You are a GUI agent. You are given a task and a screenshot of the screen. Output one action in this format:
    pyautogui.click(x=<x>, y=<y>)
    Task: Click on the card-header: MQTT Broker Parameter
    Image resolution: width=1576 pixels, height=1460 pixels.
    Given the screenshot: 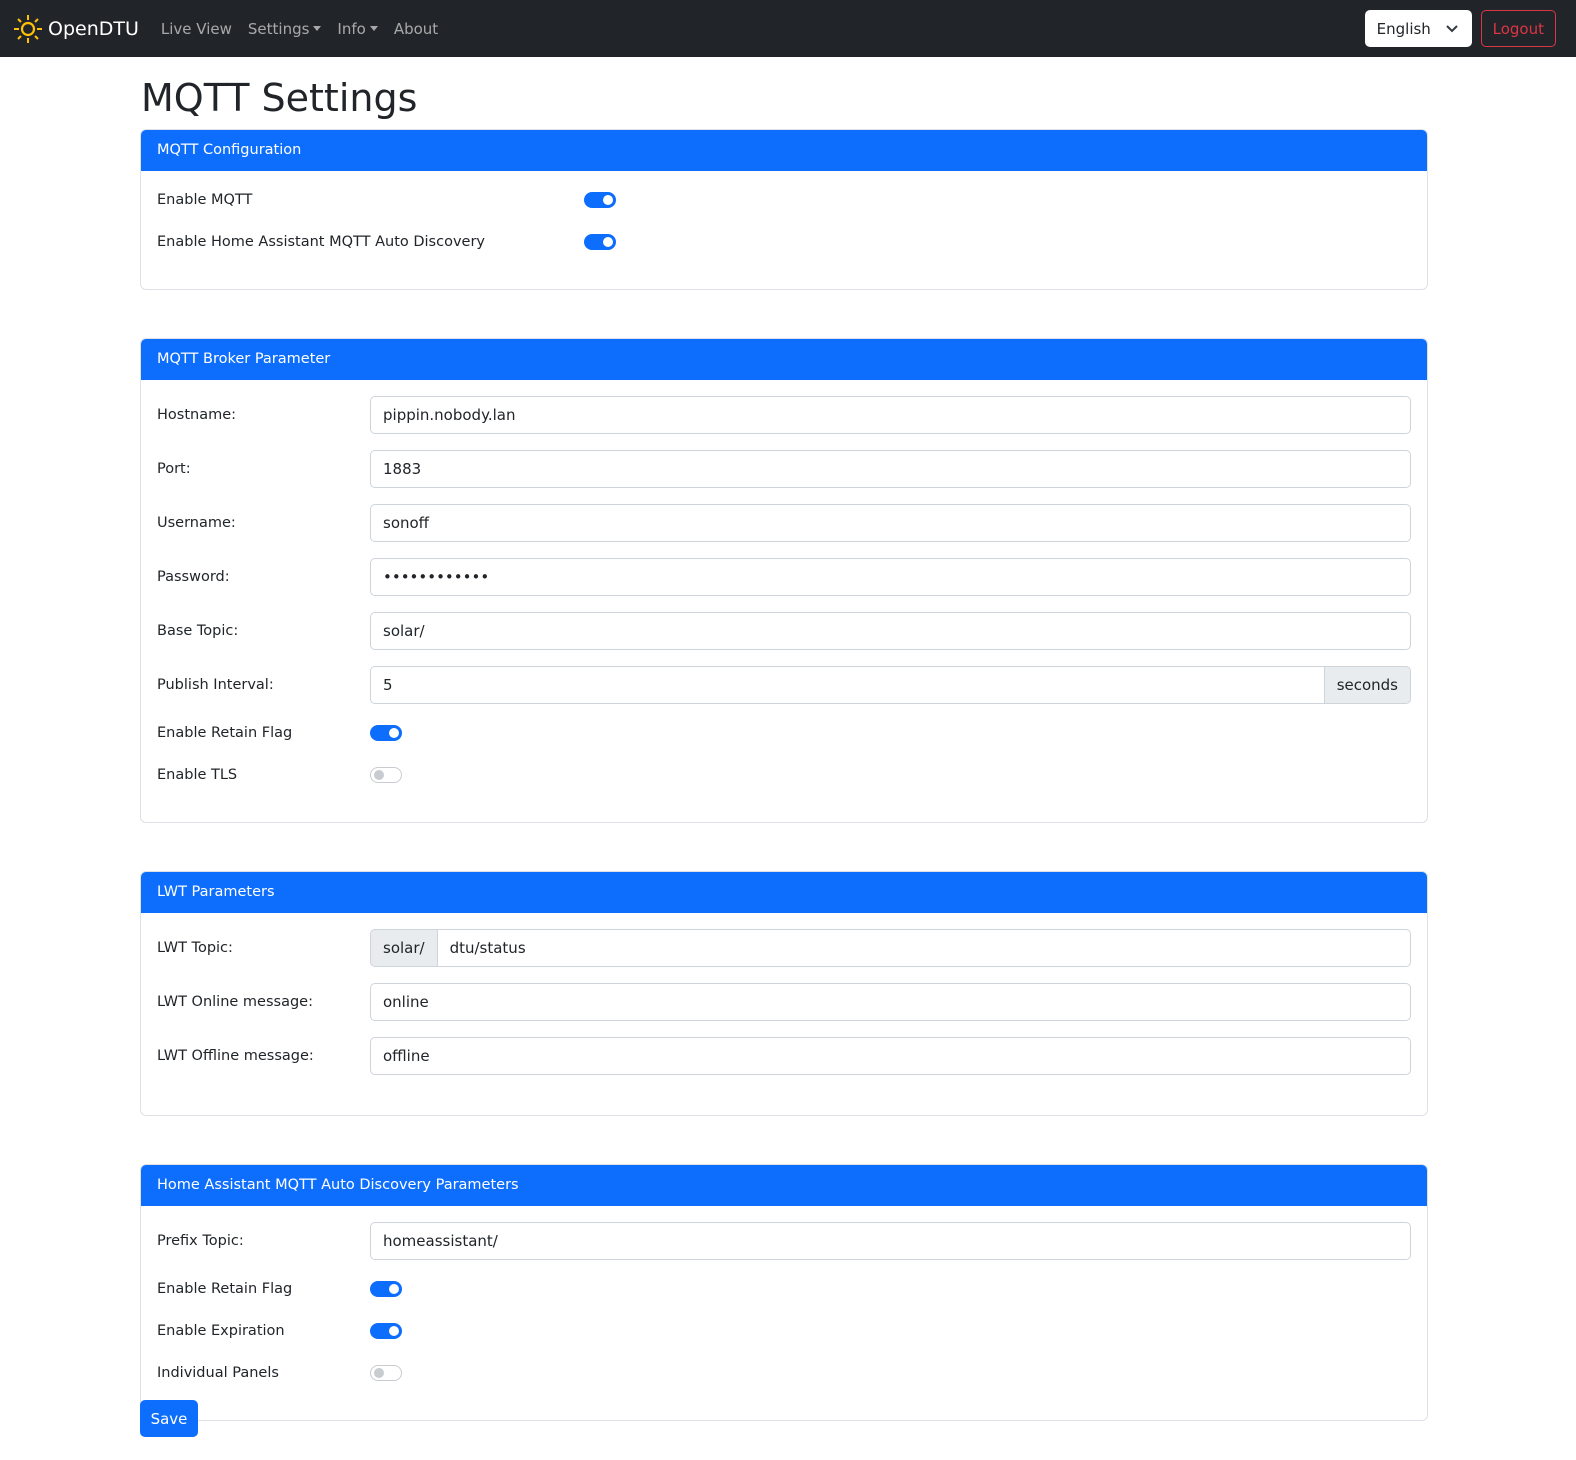 What is the action you would take?
    pyautogui.click(x=784, y=359)
    